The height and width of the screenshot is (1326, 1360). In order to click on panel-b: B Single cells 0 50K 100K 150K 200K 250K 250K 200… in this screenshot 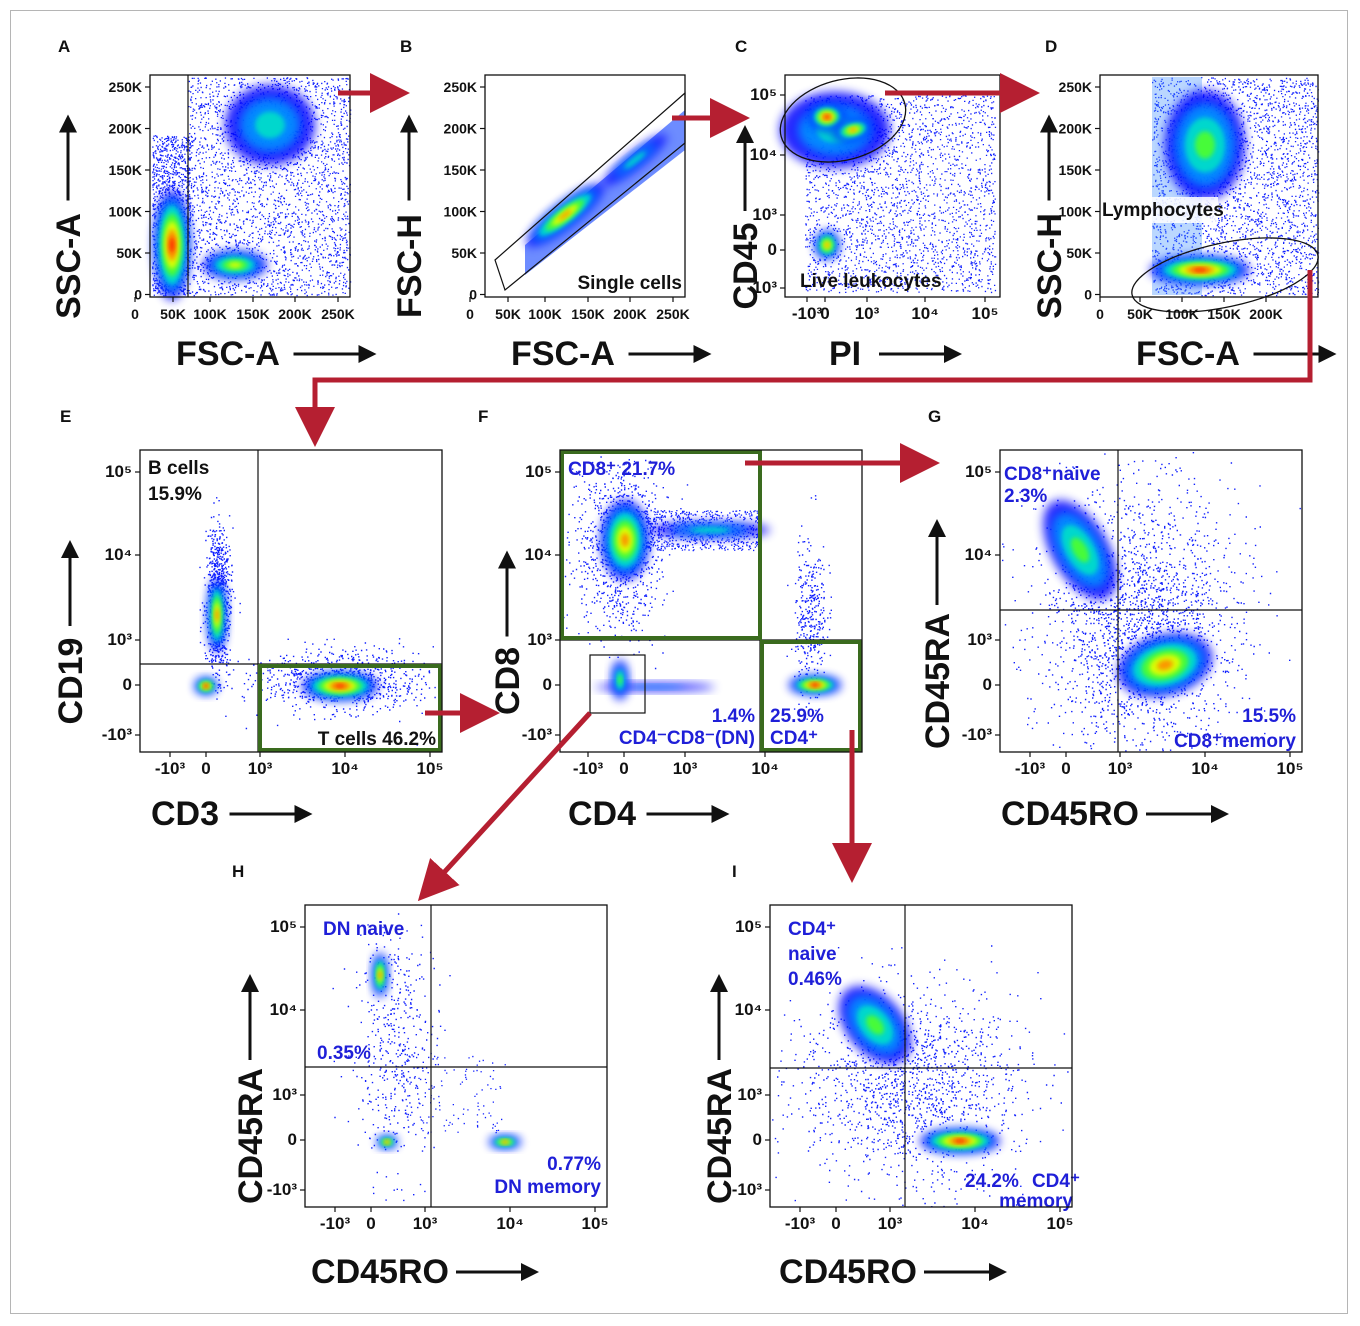, I will do `click(551, 205)`.